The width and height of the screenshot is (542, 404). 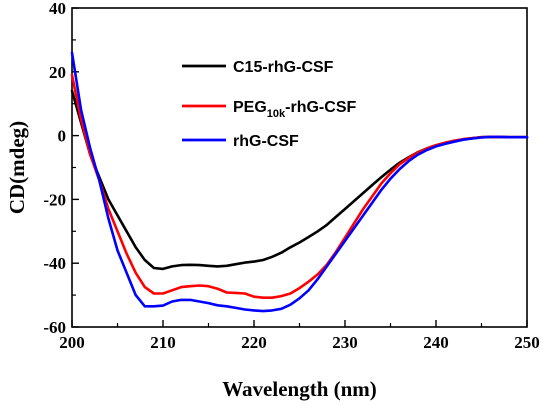 What do you see at coordinates (266, 141) in the screenshot?
I see `legend-label-2: rhG-CSF` at bounding box center [266, 141].